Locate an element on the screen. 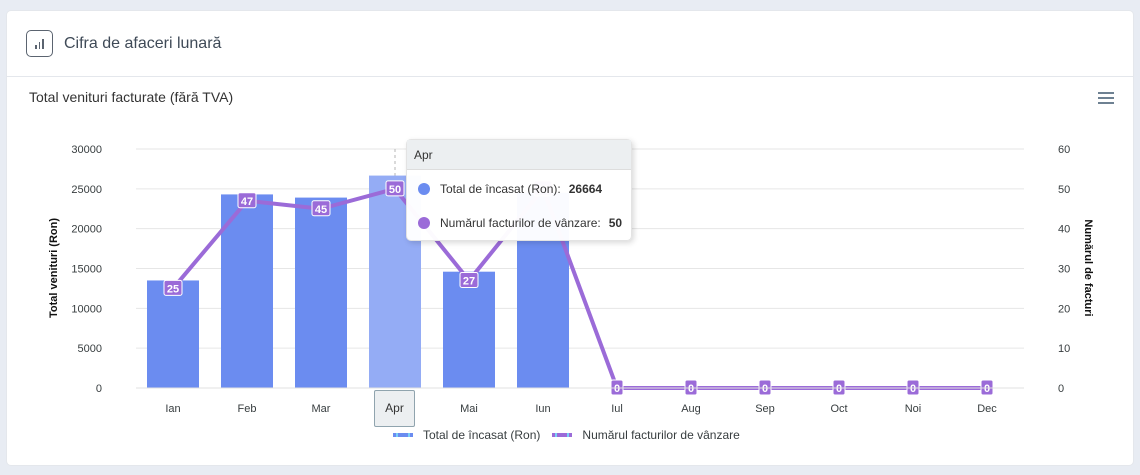 The height and width of the screenshot is (475, 1140). x-tick-label: Sep is located at coordinates (765, 409).